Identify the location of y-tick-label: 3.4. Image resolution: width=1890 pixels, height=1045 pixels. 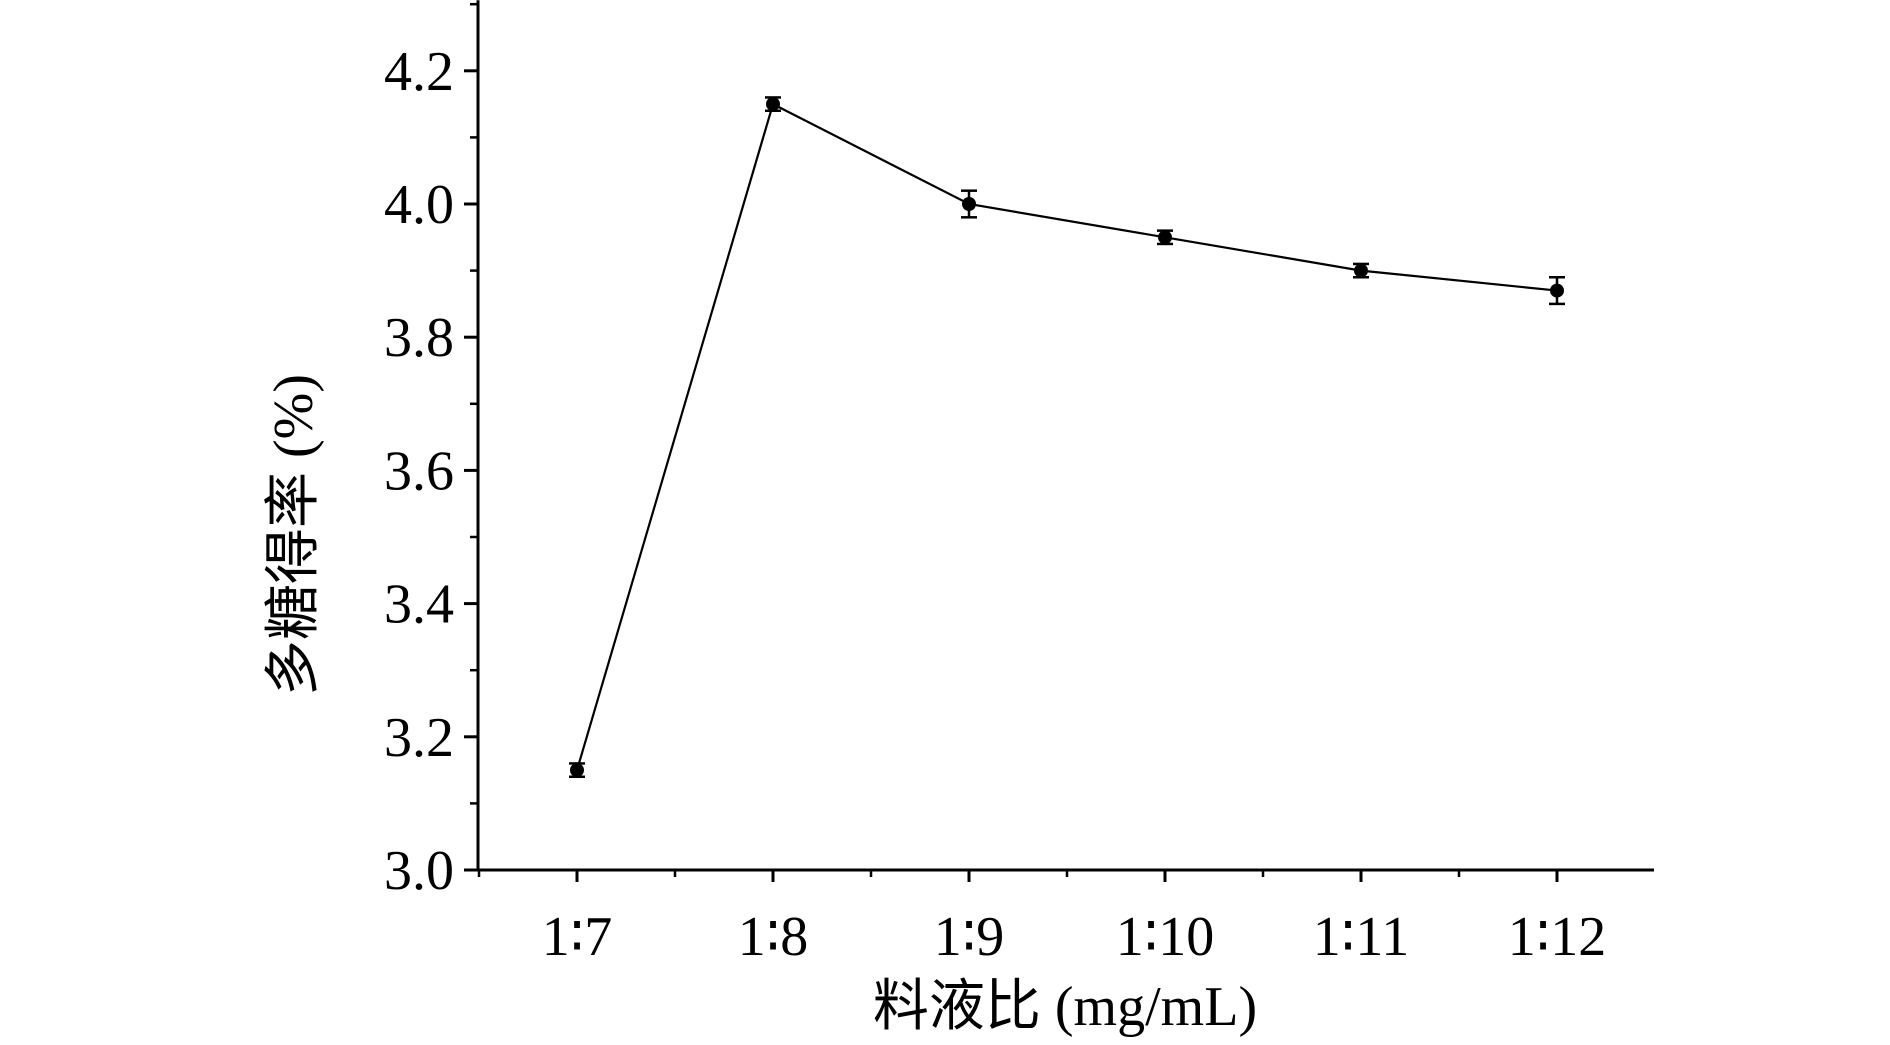
(419, 605).